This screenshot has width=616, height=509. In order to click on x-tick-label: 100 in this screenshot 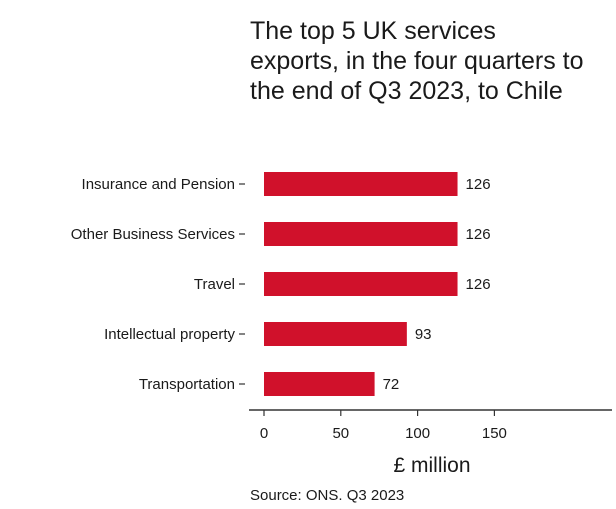, I will do `click(417, 433)`.